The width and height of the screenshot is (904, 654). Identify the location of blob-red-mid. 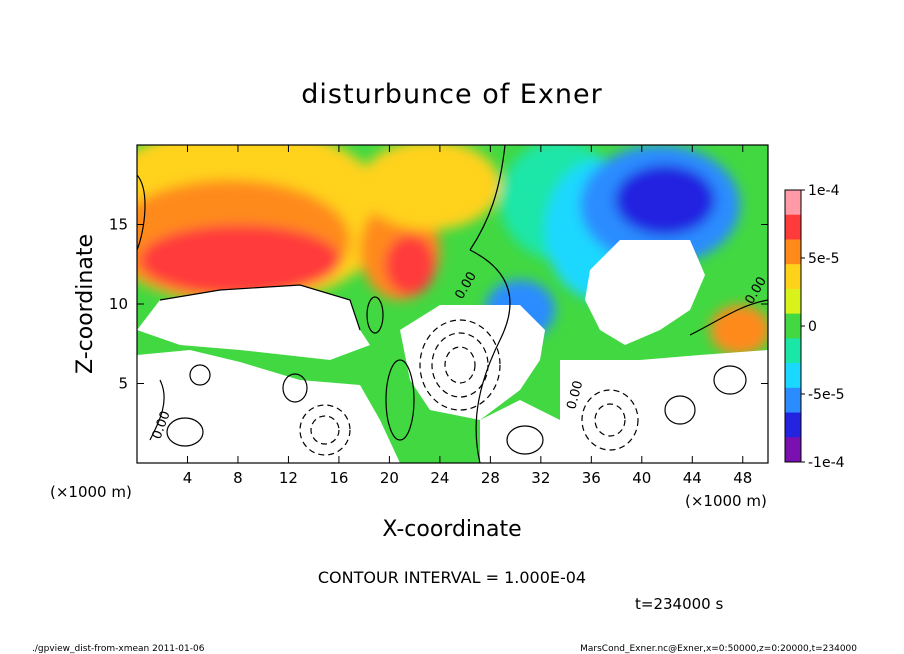
(410, 265).